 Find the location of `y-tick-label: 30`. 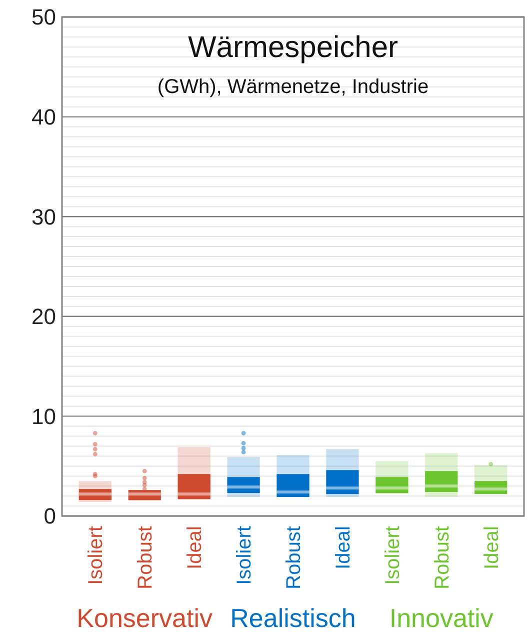

y-tick-label: 30 is located at coordinates (44, 217).